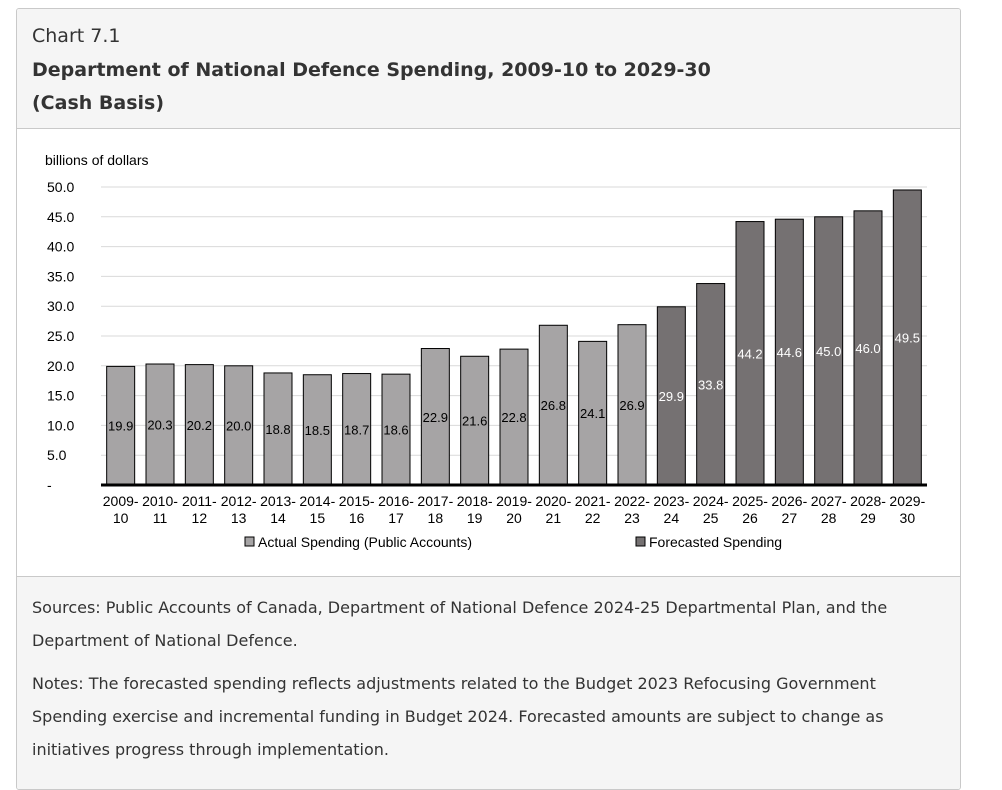 The height and width of the screenshot is (790, 1002). I want to click on x-tick-label: 2017-, so click(435, 501).